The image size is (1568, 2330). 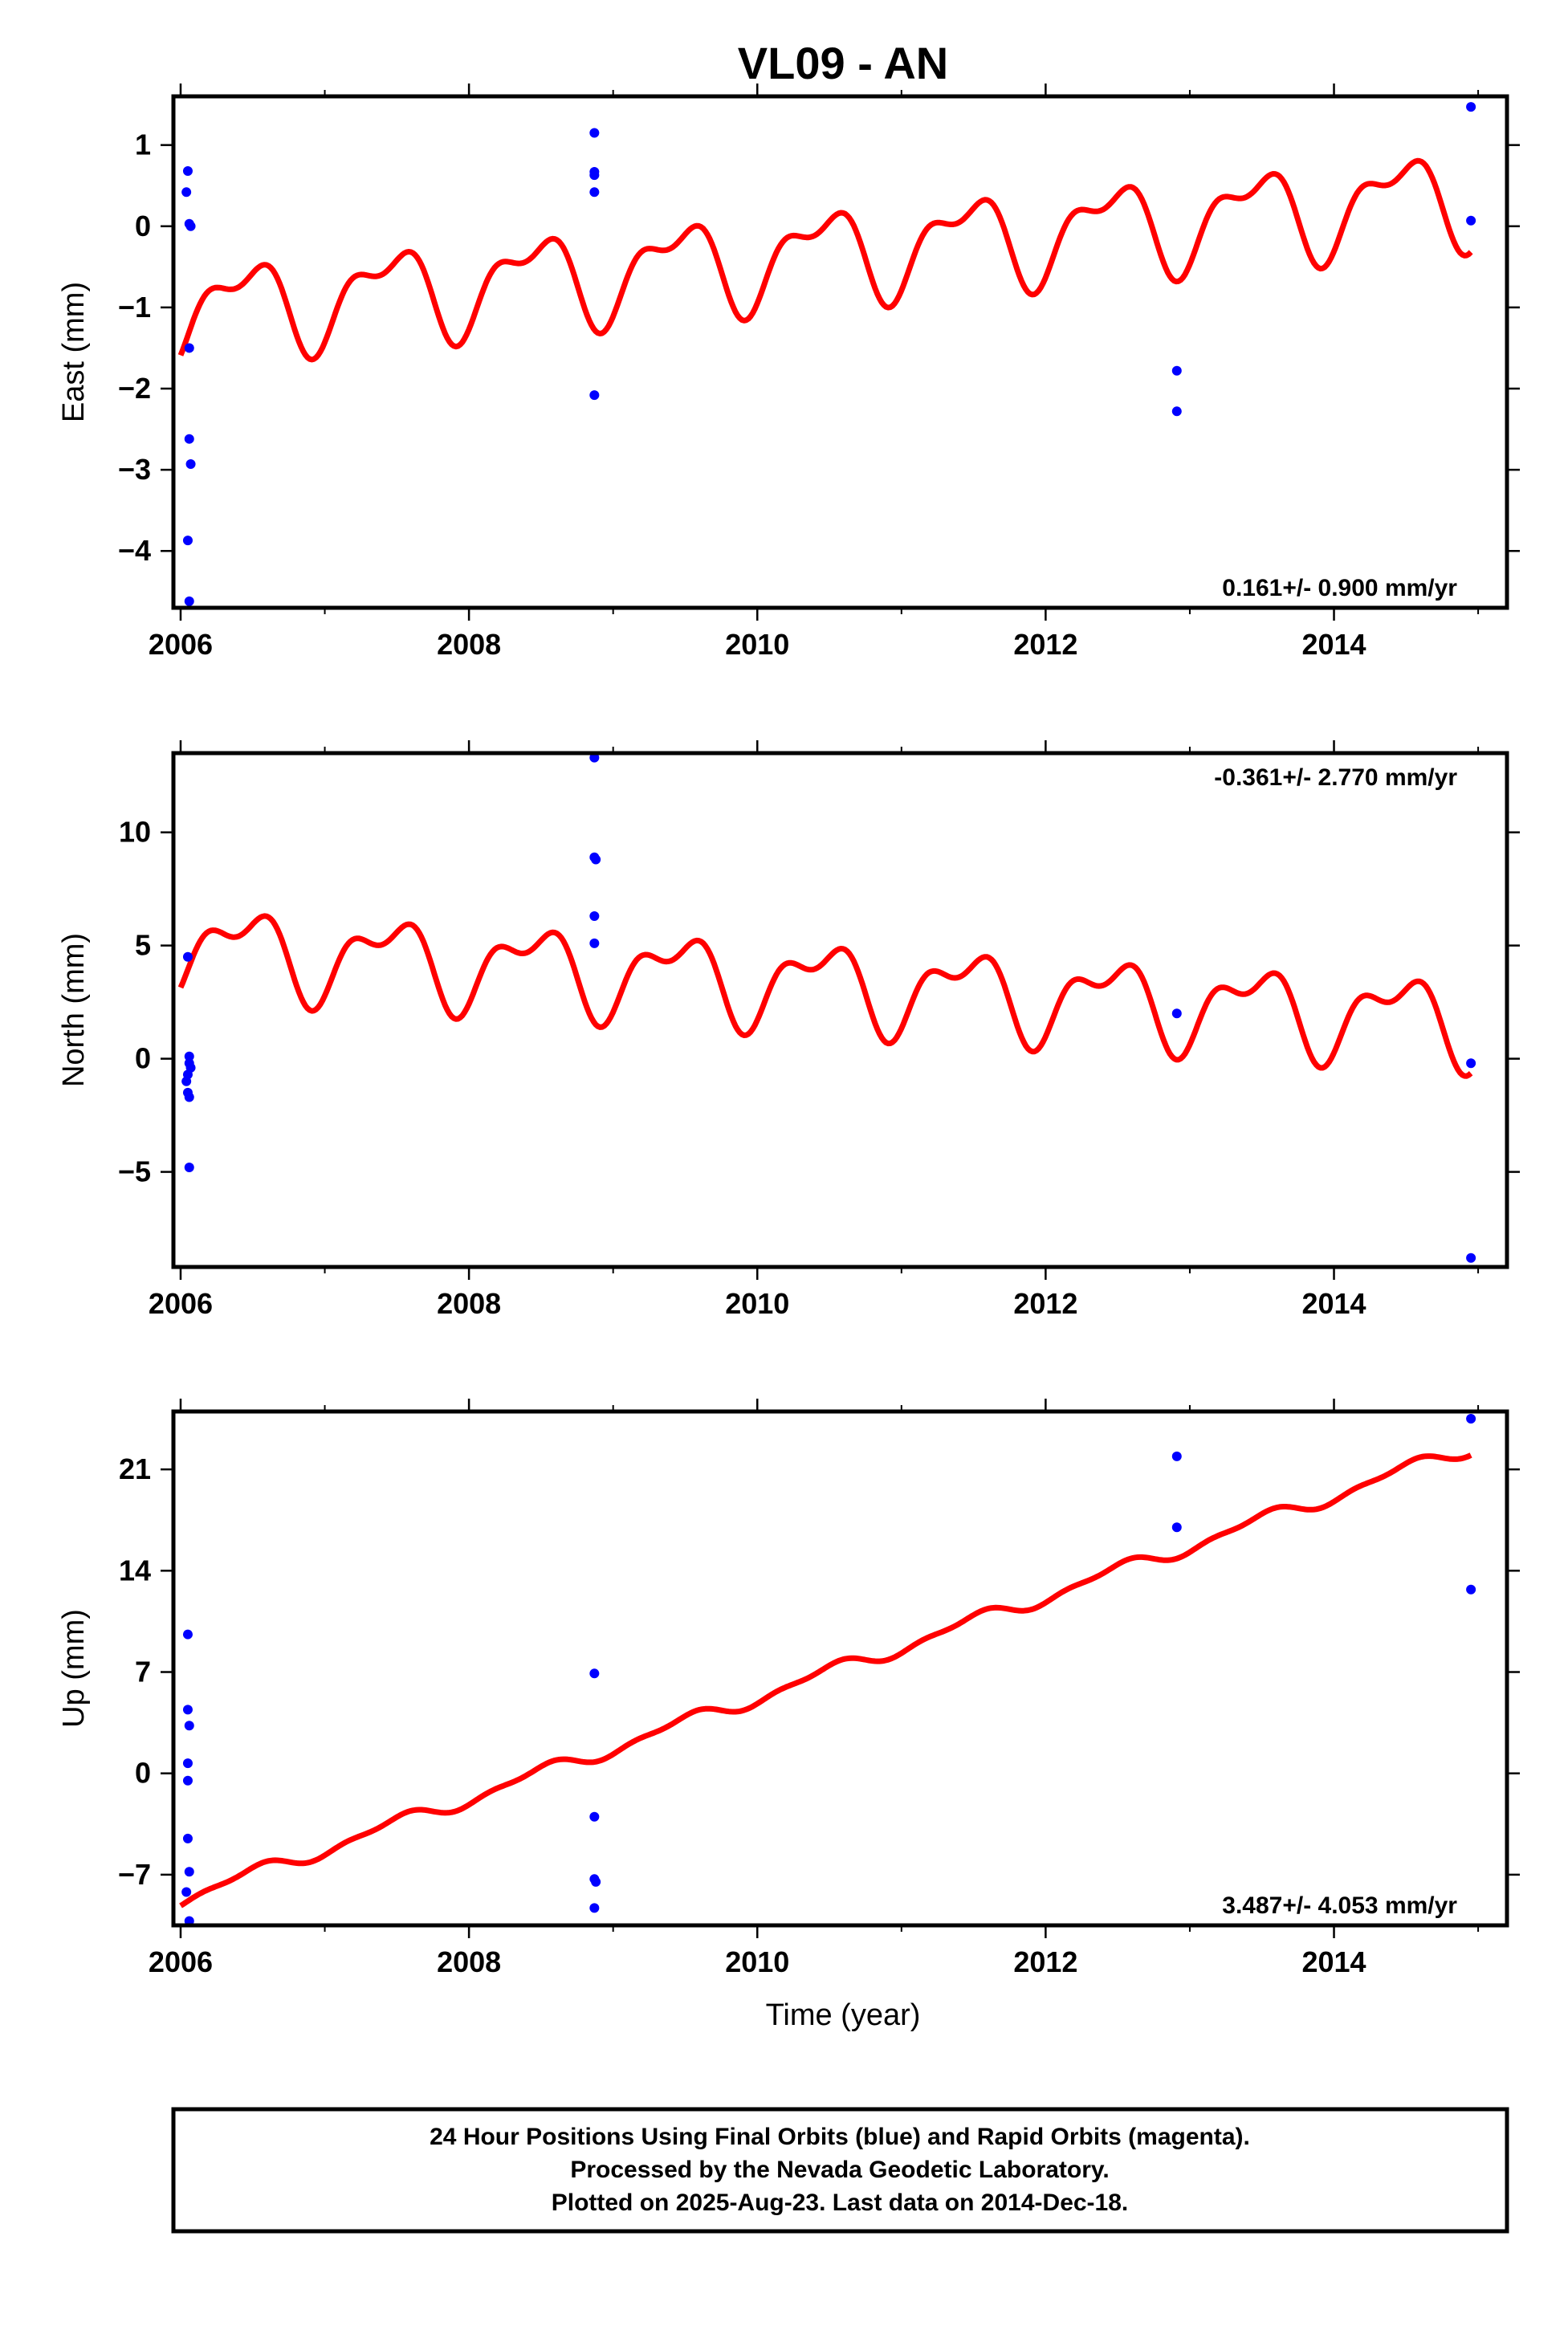 I want to click on y-tick-label: 10, so click(x=135, y=832).